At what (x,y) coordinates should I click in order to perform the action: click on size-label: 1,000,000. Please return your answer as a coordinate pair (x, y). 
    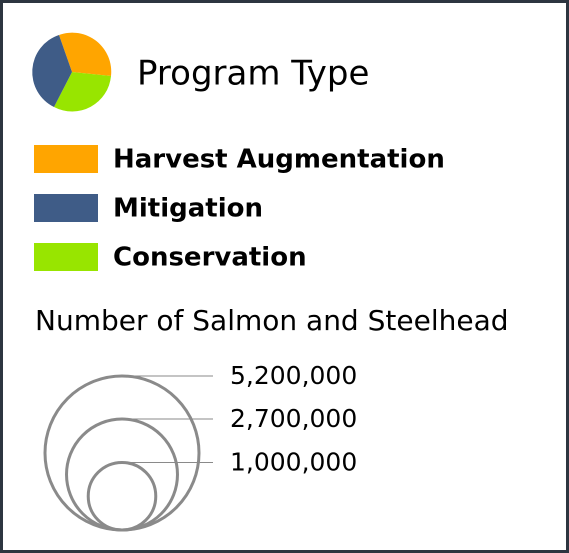
    Looking at the image, I should click on (293, 461).